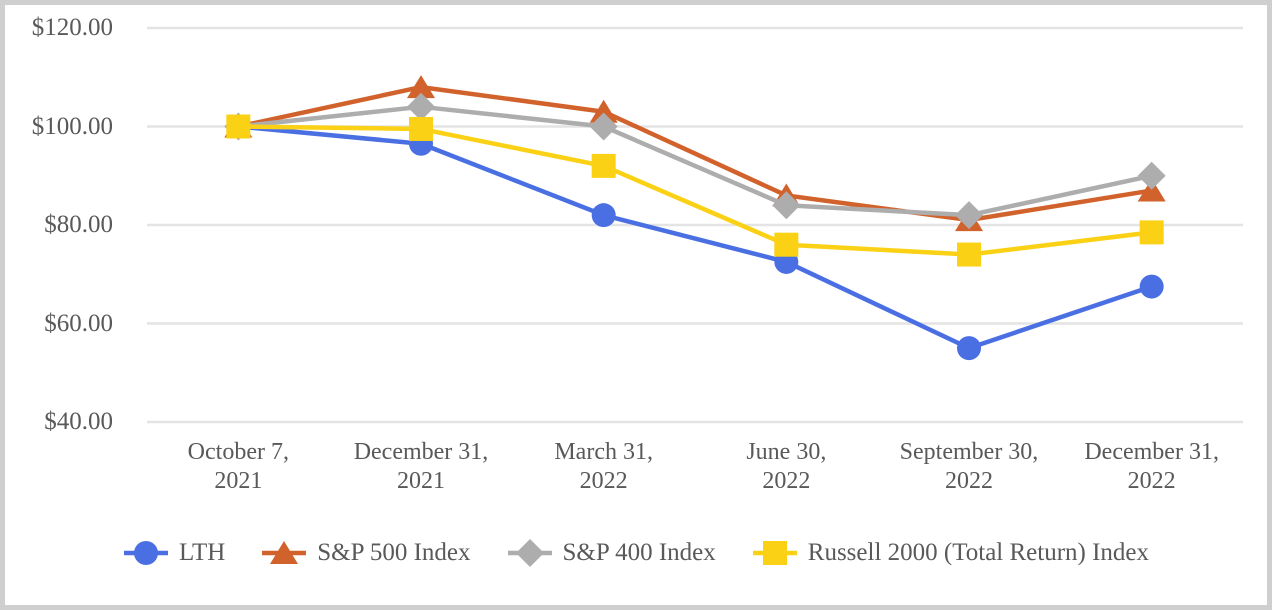 The width and height of the screenshot is (1272, 610). I want to click on series-line-s-p-400-index, so click(695, 161).